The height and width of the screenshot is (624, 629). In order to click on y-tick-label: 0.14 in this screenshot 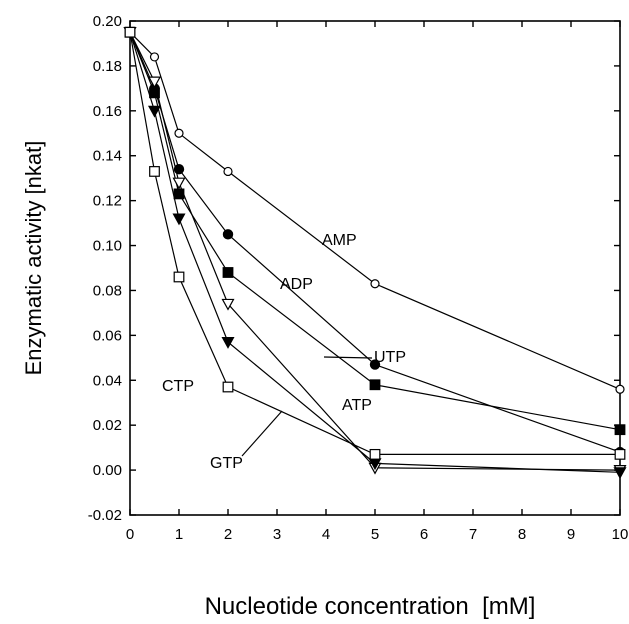, I will do `click(107, 156)`.